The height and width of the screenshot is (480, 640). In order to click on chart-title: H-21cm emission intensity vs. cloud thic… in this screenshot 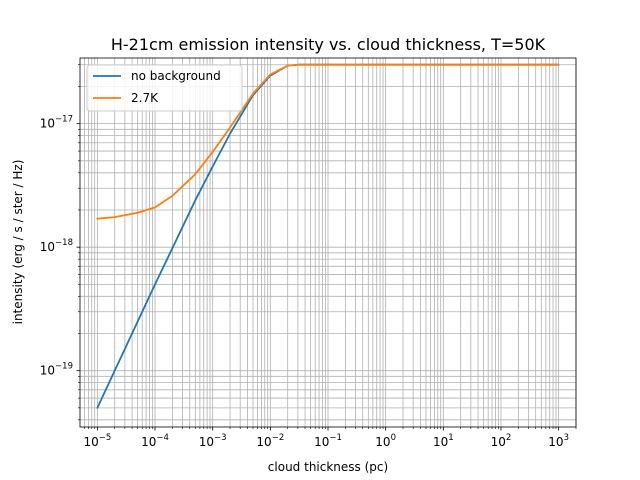, I will do `click(328, 44)`.